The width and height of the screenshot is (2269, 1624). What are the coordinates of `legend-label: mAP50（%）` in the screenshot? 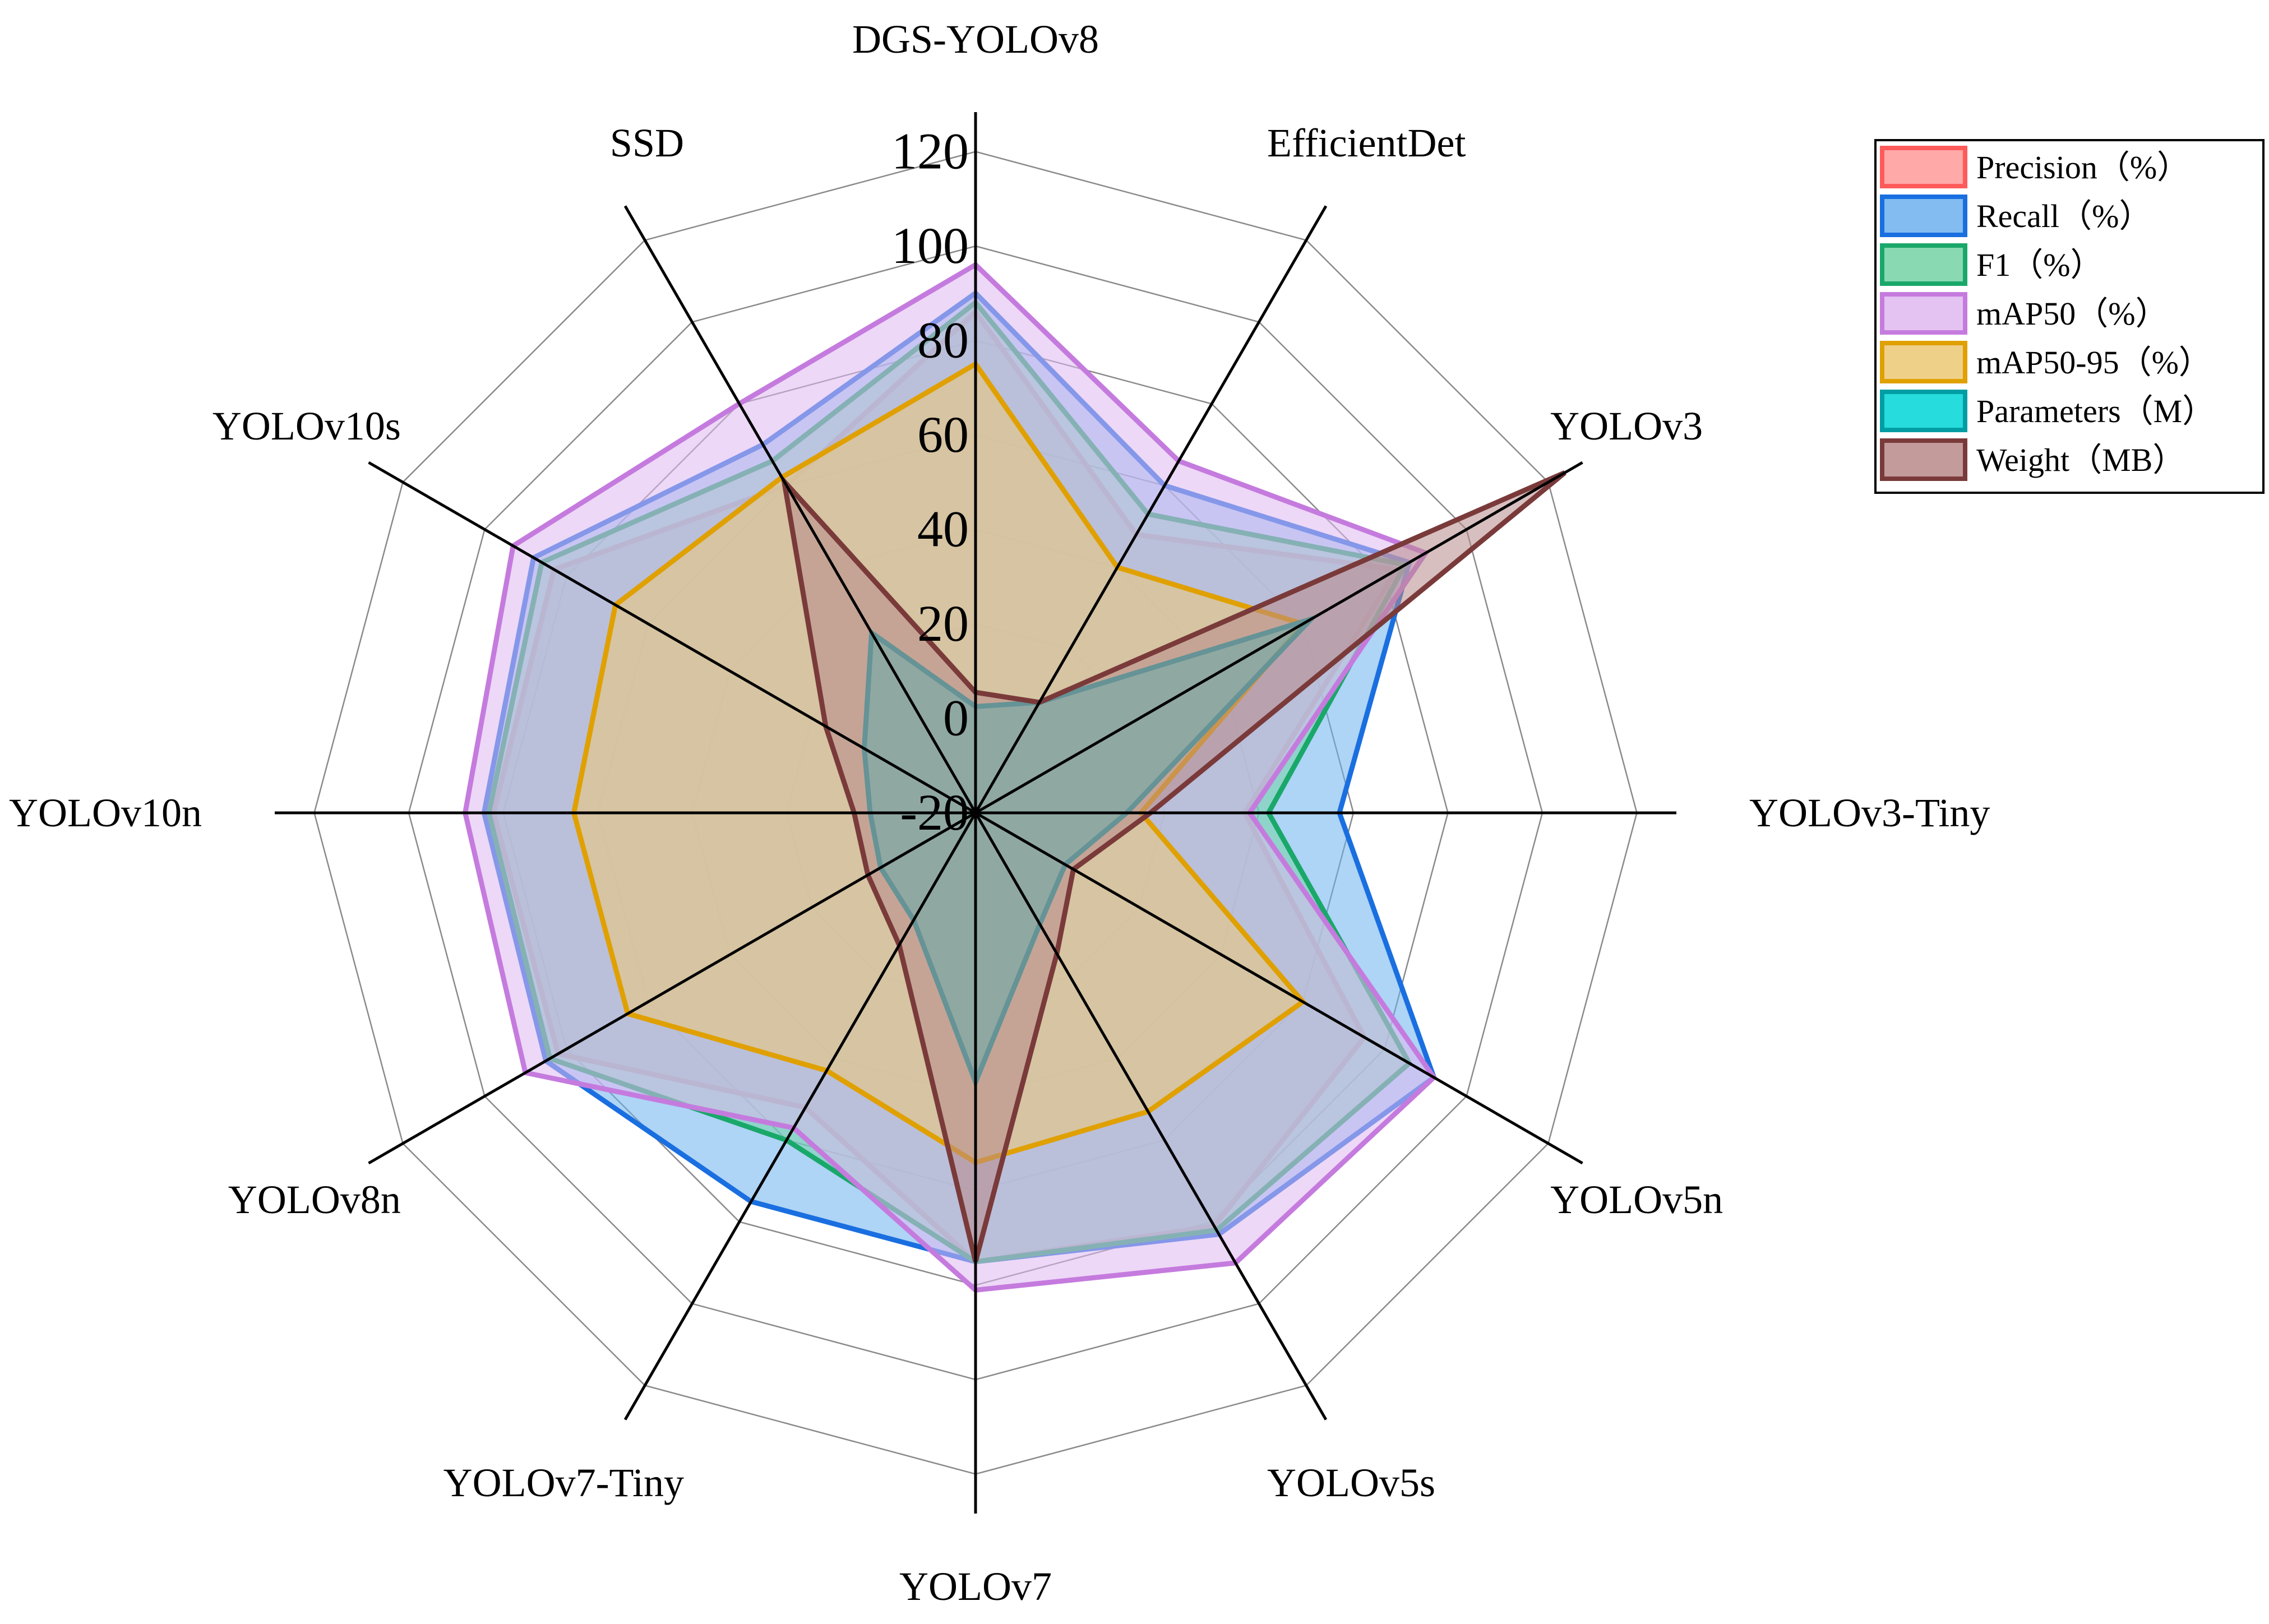 It's located at (2072, 314).